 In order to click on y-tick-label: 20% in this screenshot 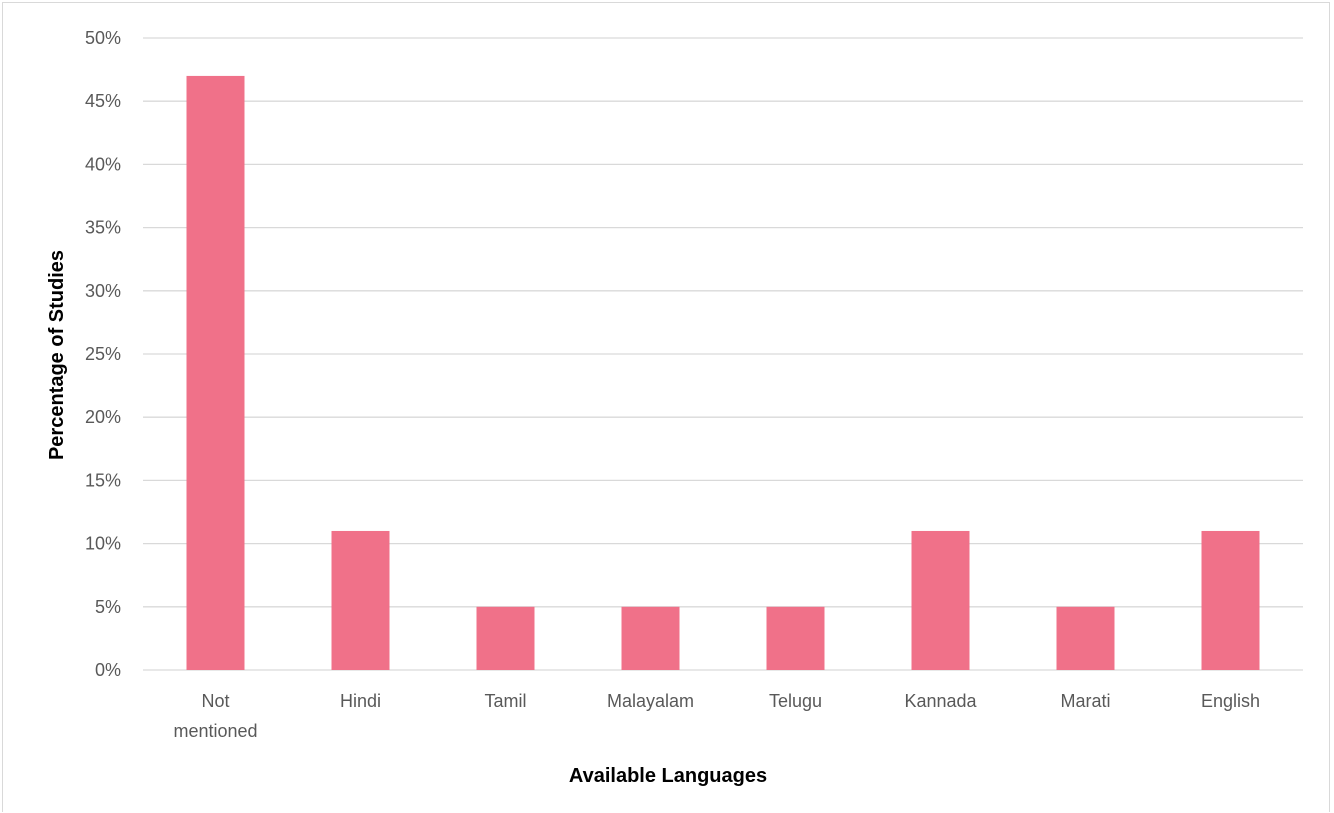, I will do `click(103, 417)`.